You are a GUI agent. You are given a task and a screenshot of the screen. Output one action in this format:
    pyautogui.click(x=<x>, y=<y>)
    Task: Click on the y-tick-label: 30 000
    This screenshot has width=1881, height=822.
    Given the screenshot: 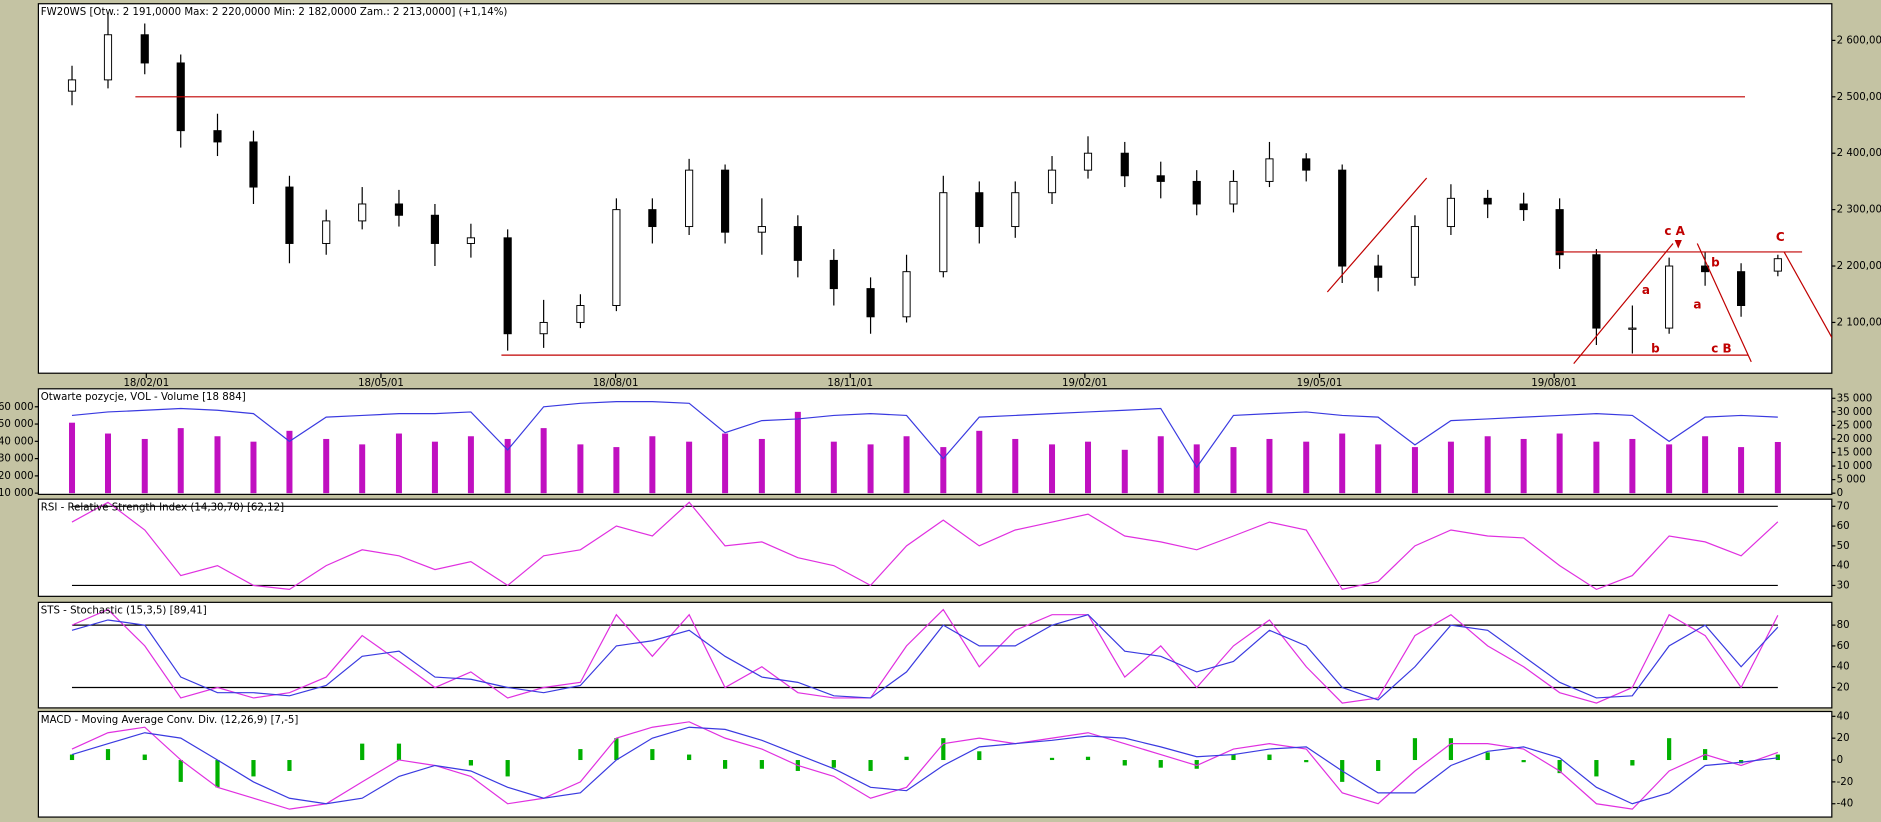 What is the action you would take?
    pyautogui.click(x=17, y=459)
    